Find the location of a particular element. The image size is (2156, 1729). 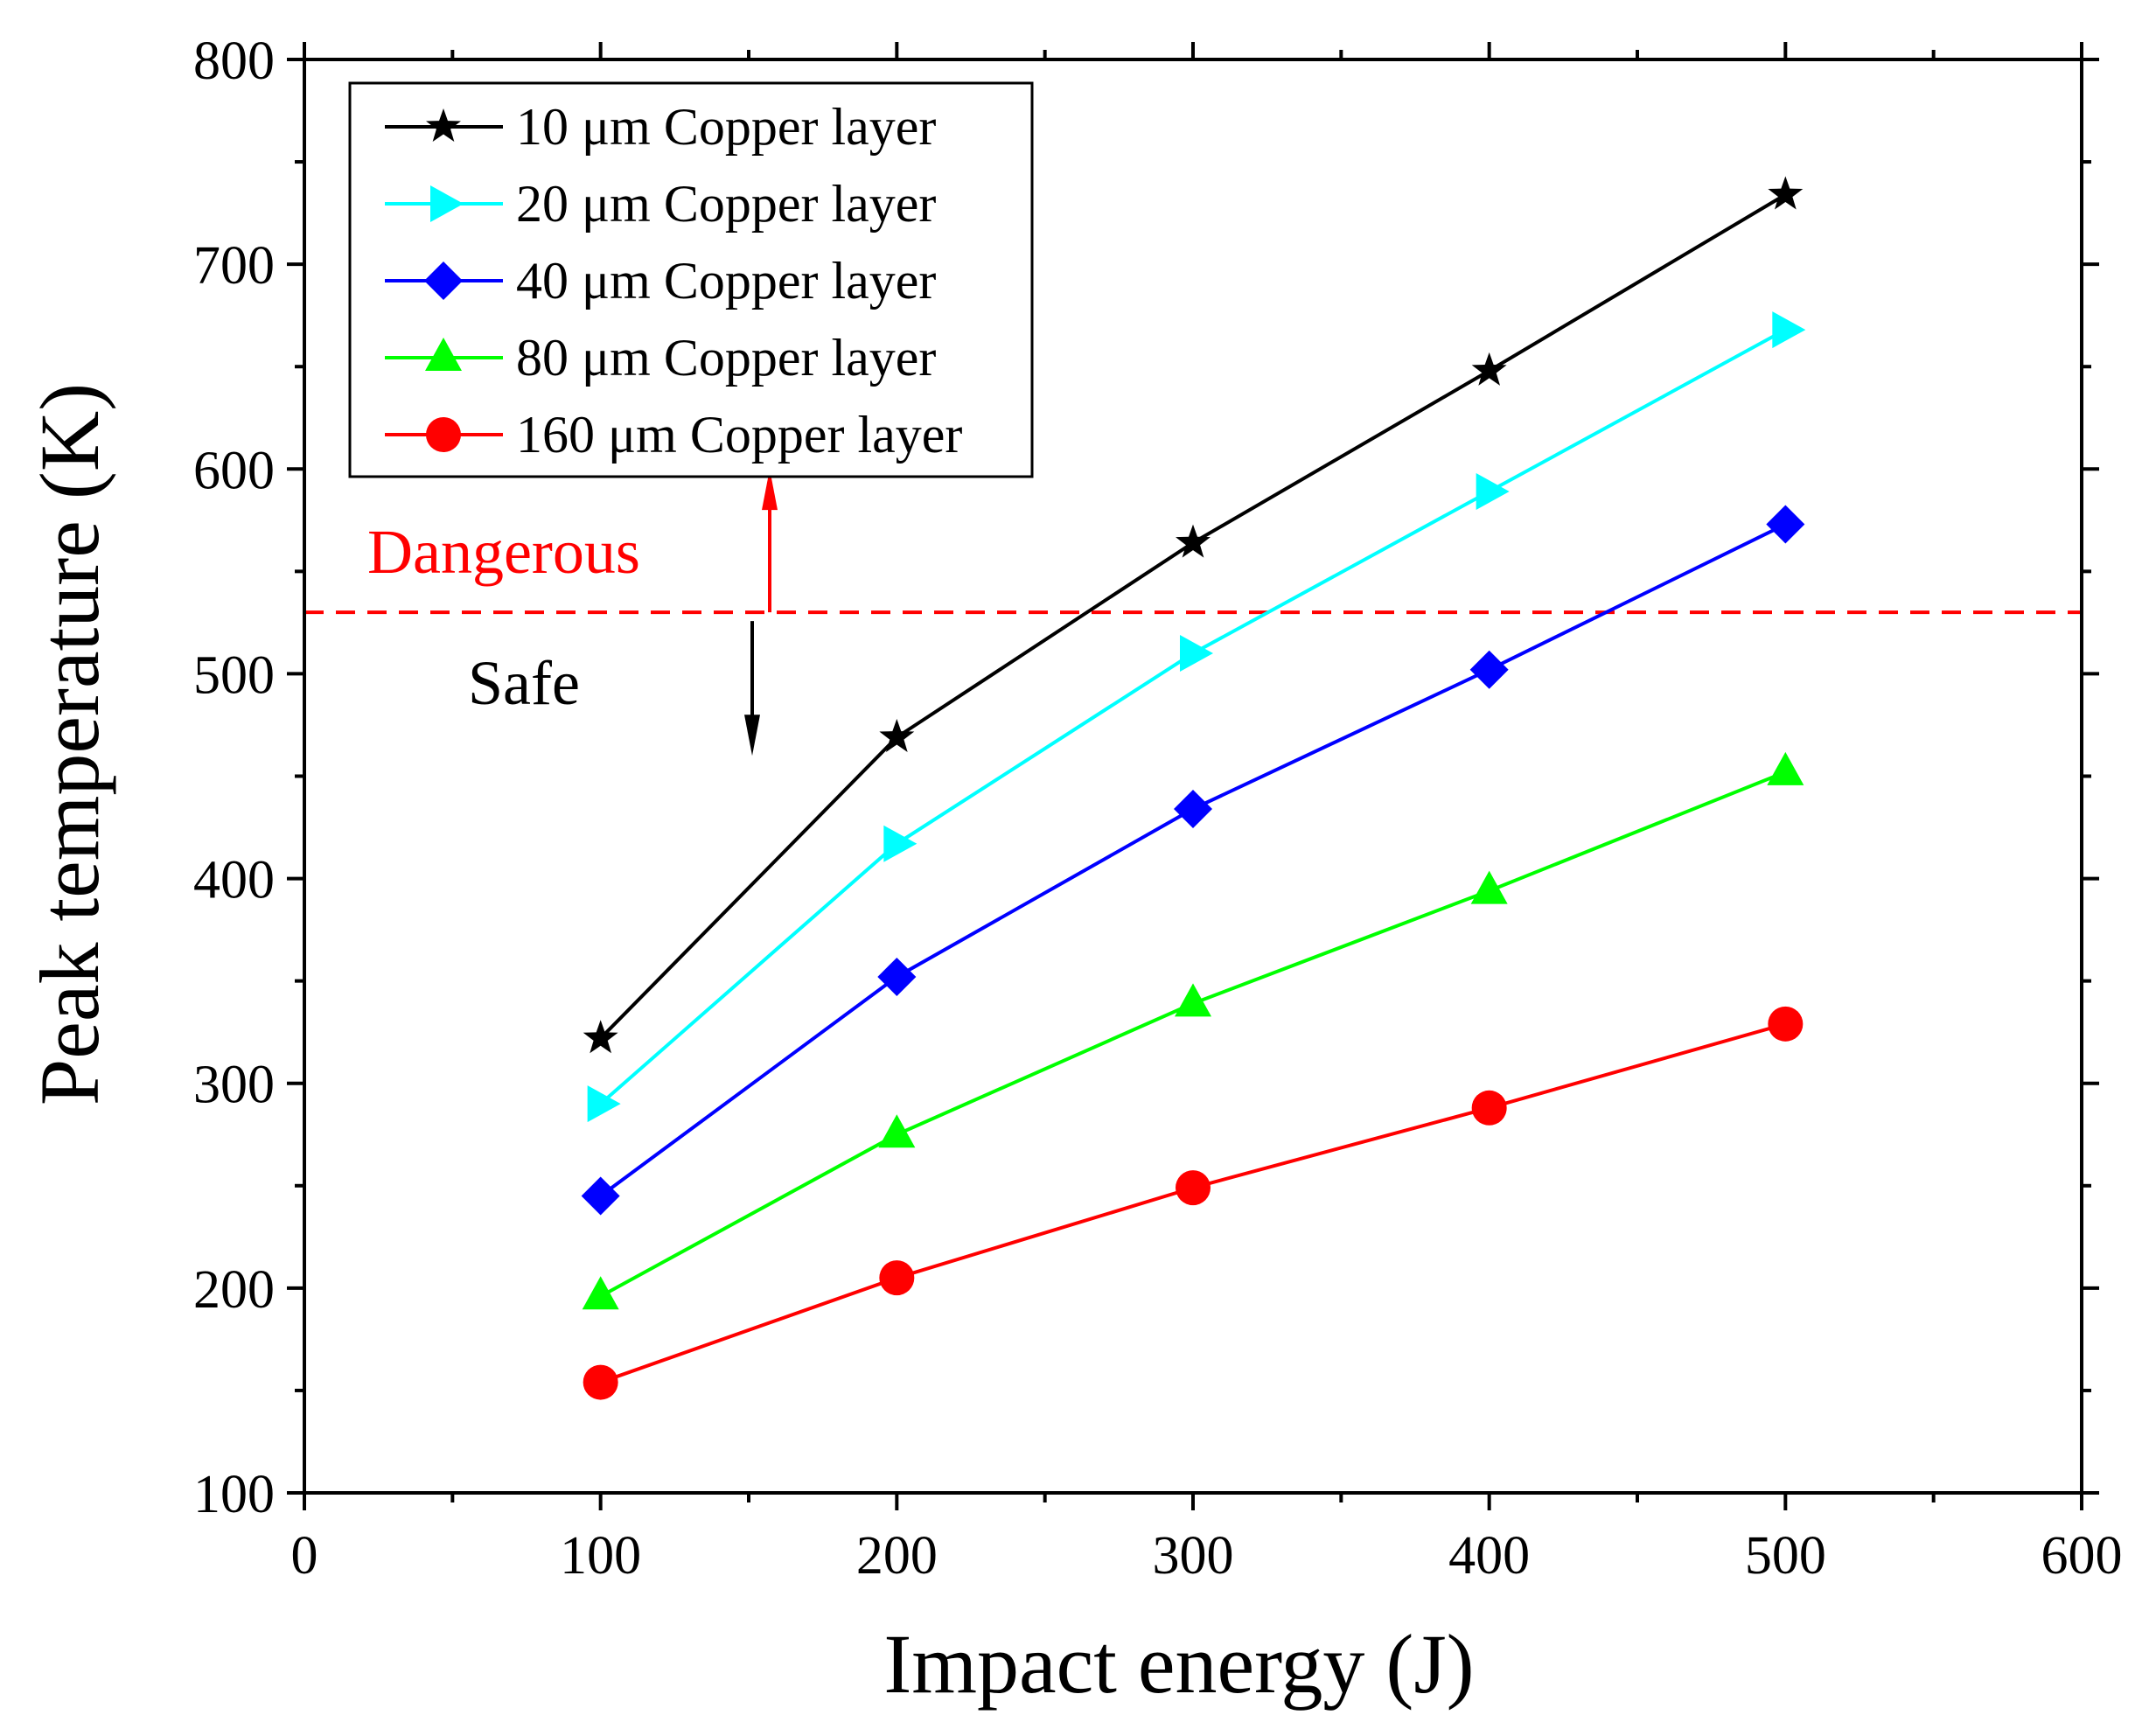

legend-item: 80 μm Copper layer is located at coordinates (660, 358).